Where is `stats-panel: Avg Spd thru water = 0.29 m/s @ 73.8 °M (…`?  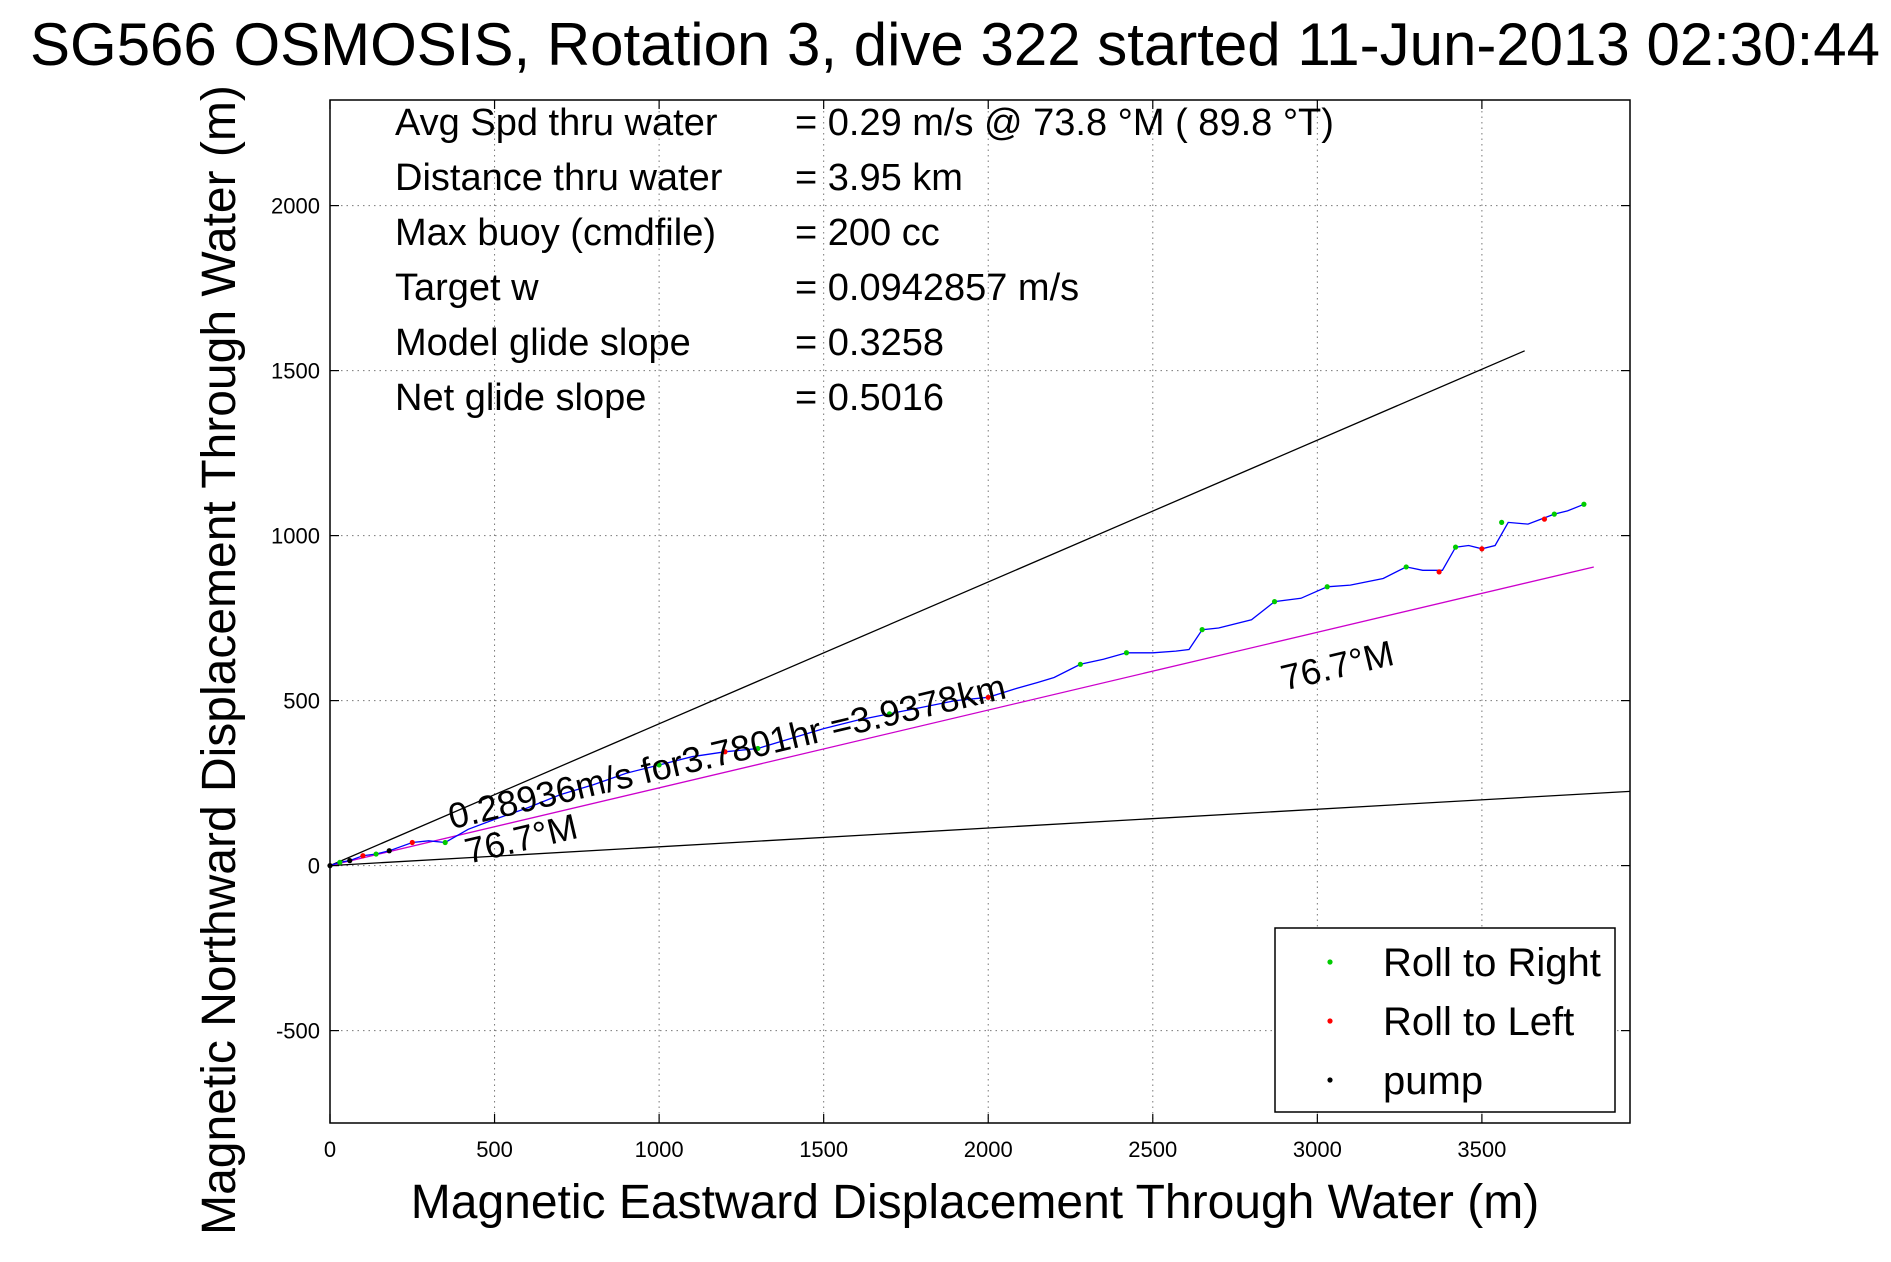
stats-panel: Avg Spd thru water = 0.29 m/s @ 73.8 °M (… is located at coordinates (864, 260).